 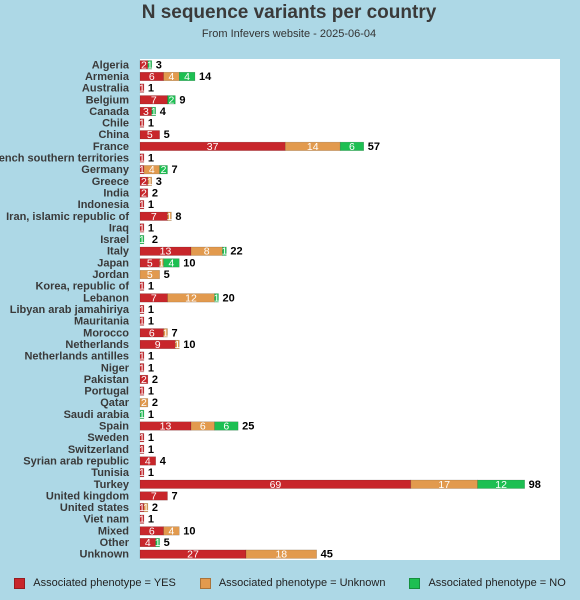 What do you see at coordinates (106, 392) in the screenshot?
I see `category-label: Portugal` at bounding box center [106, 392].